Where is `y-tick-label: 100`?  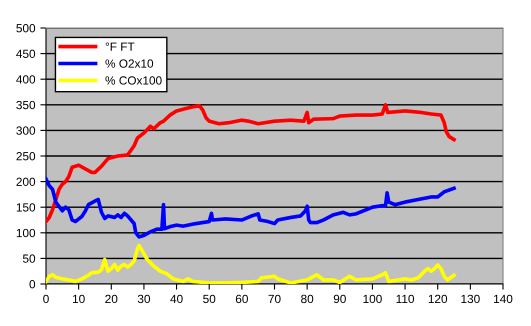
y-tick-label: 100 is located at coordinates (26, 233).